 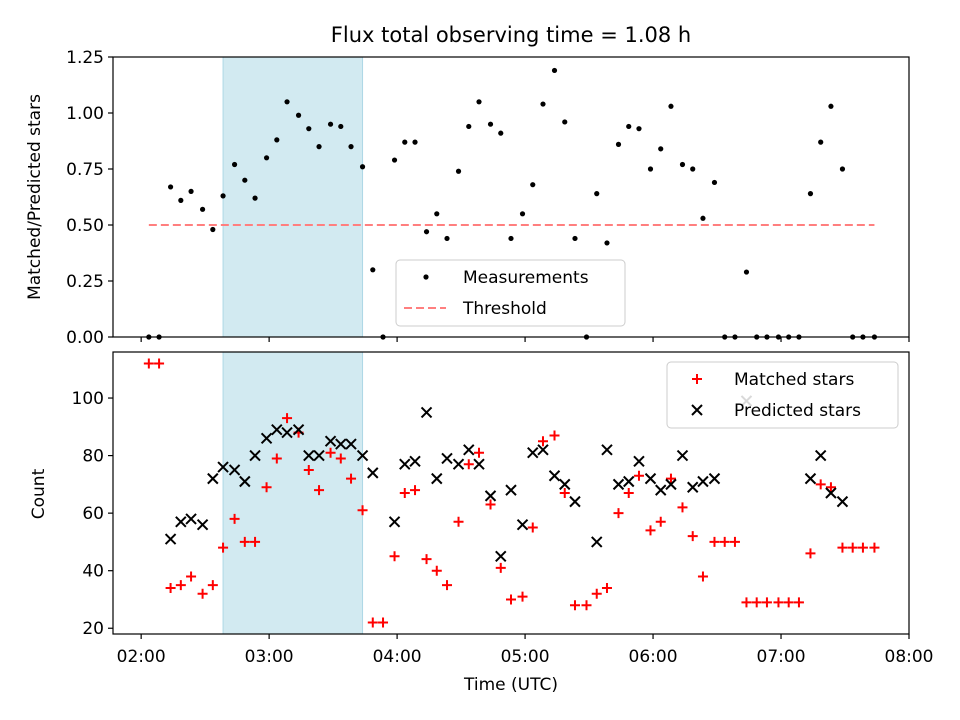 What do you see at coordinates (510, 685) in the screenshot?
I see `x-axis-label: Time (UTC)` at bounding box center [510, 685].